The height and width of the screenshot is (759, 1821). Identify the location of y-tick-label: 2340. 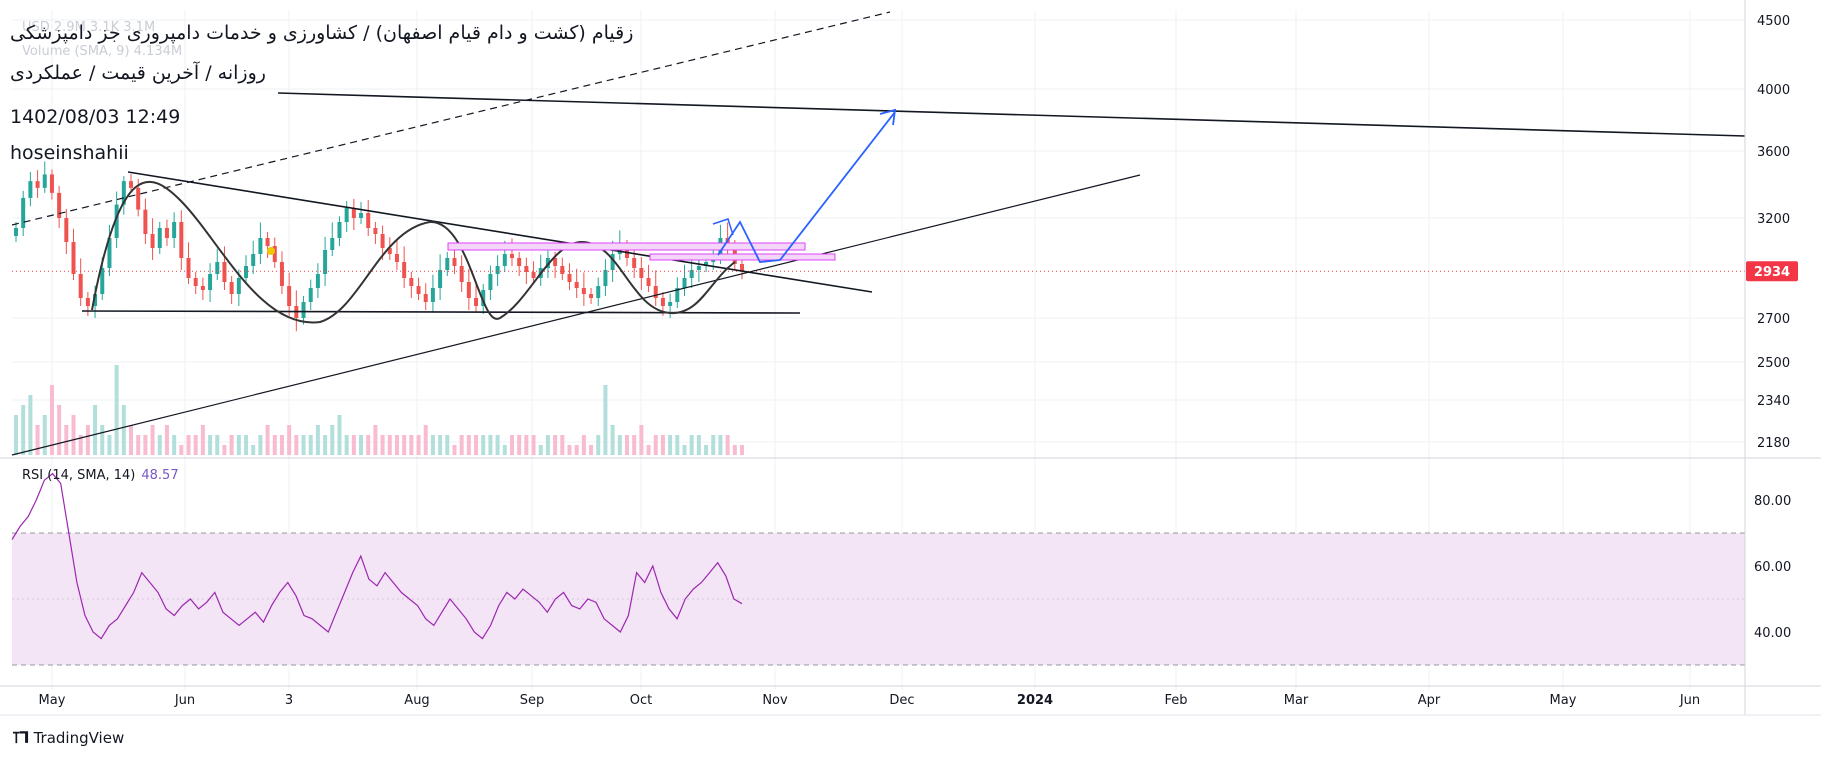
(1773, 401).